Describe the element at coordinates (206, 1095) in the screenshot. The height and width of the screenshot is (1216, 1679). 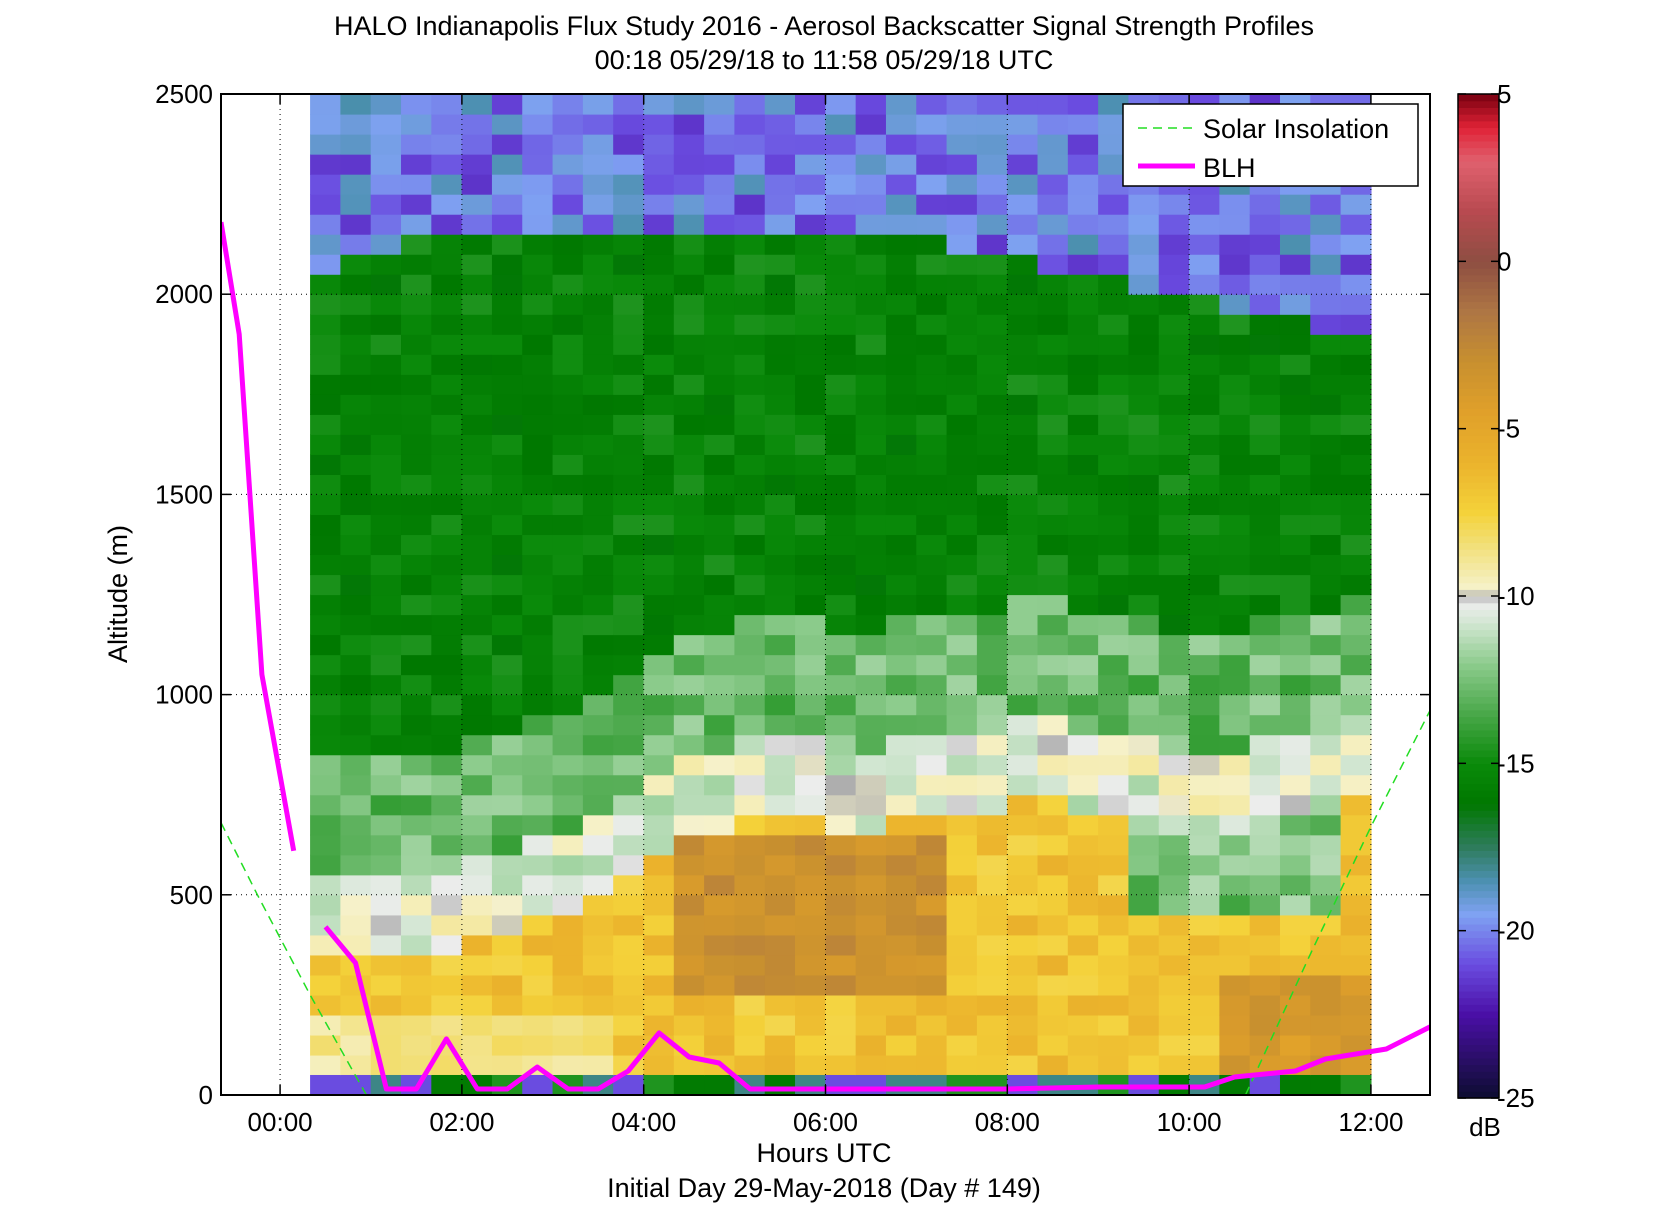
I see `y-tick-label: 0` at that location.